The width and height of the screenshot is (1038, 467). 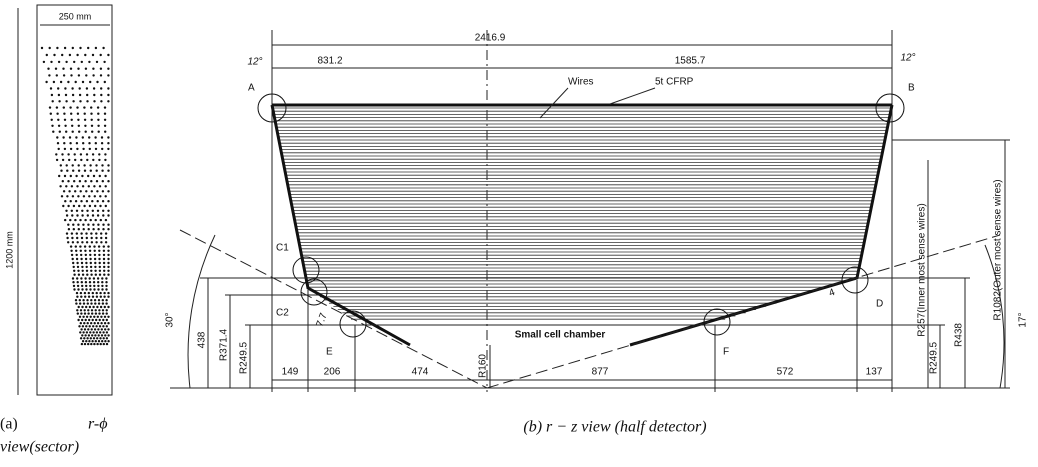 I want to click on dim-label: R257(Inner most sense wires), so click(x=922, y=269).